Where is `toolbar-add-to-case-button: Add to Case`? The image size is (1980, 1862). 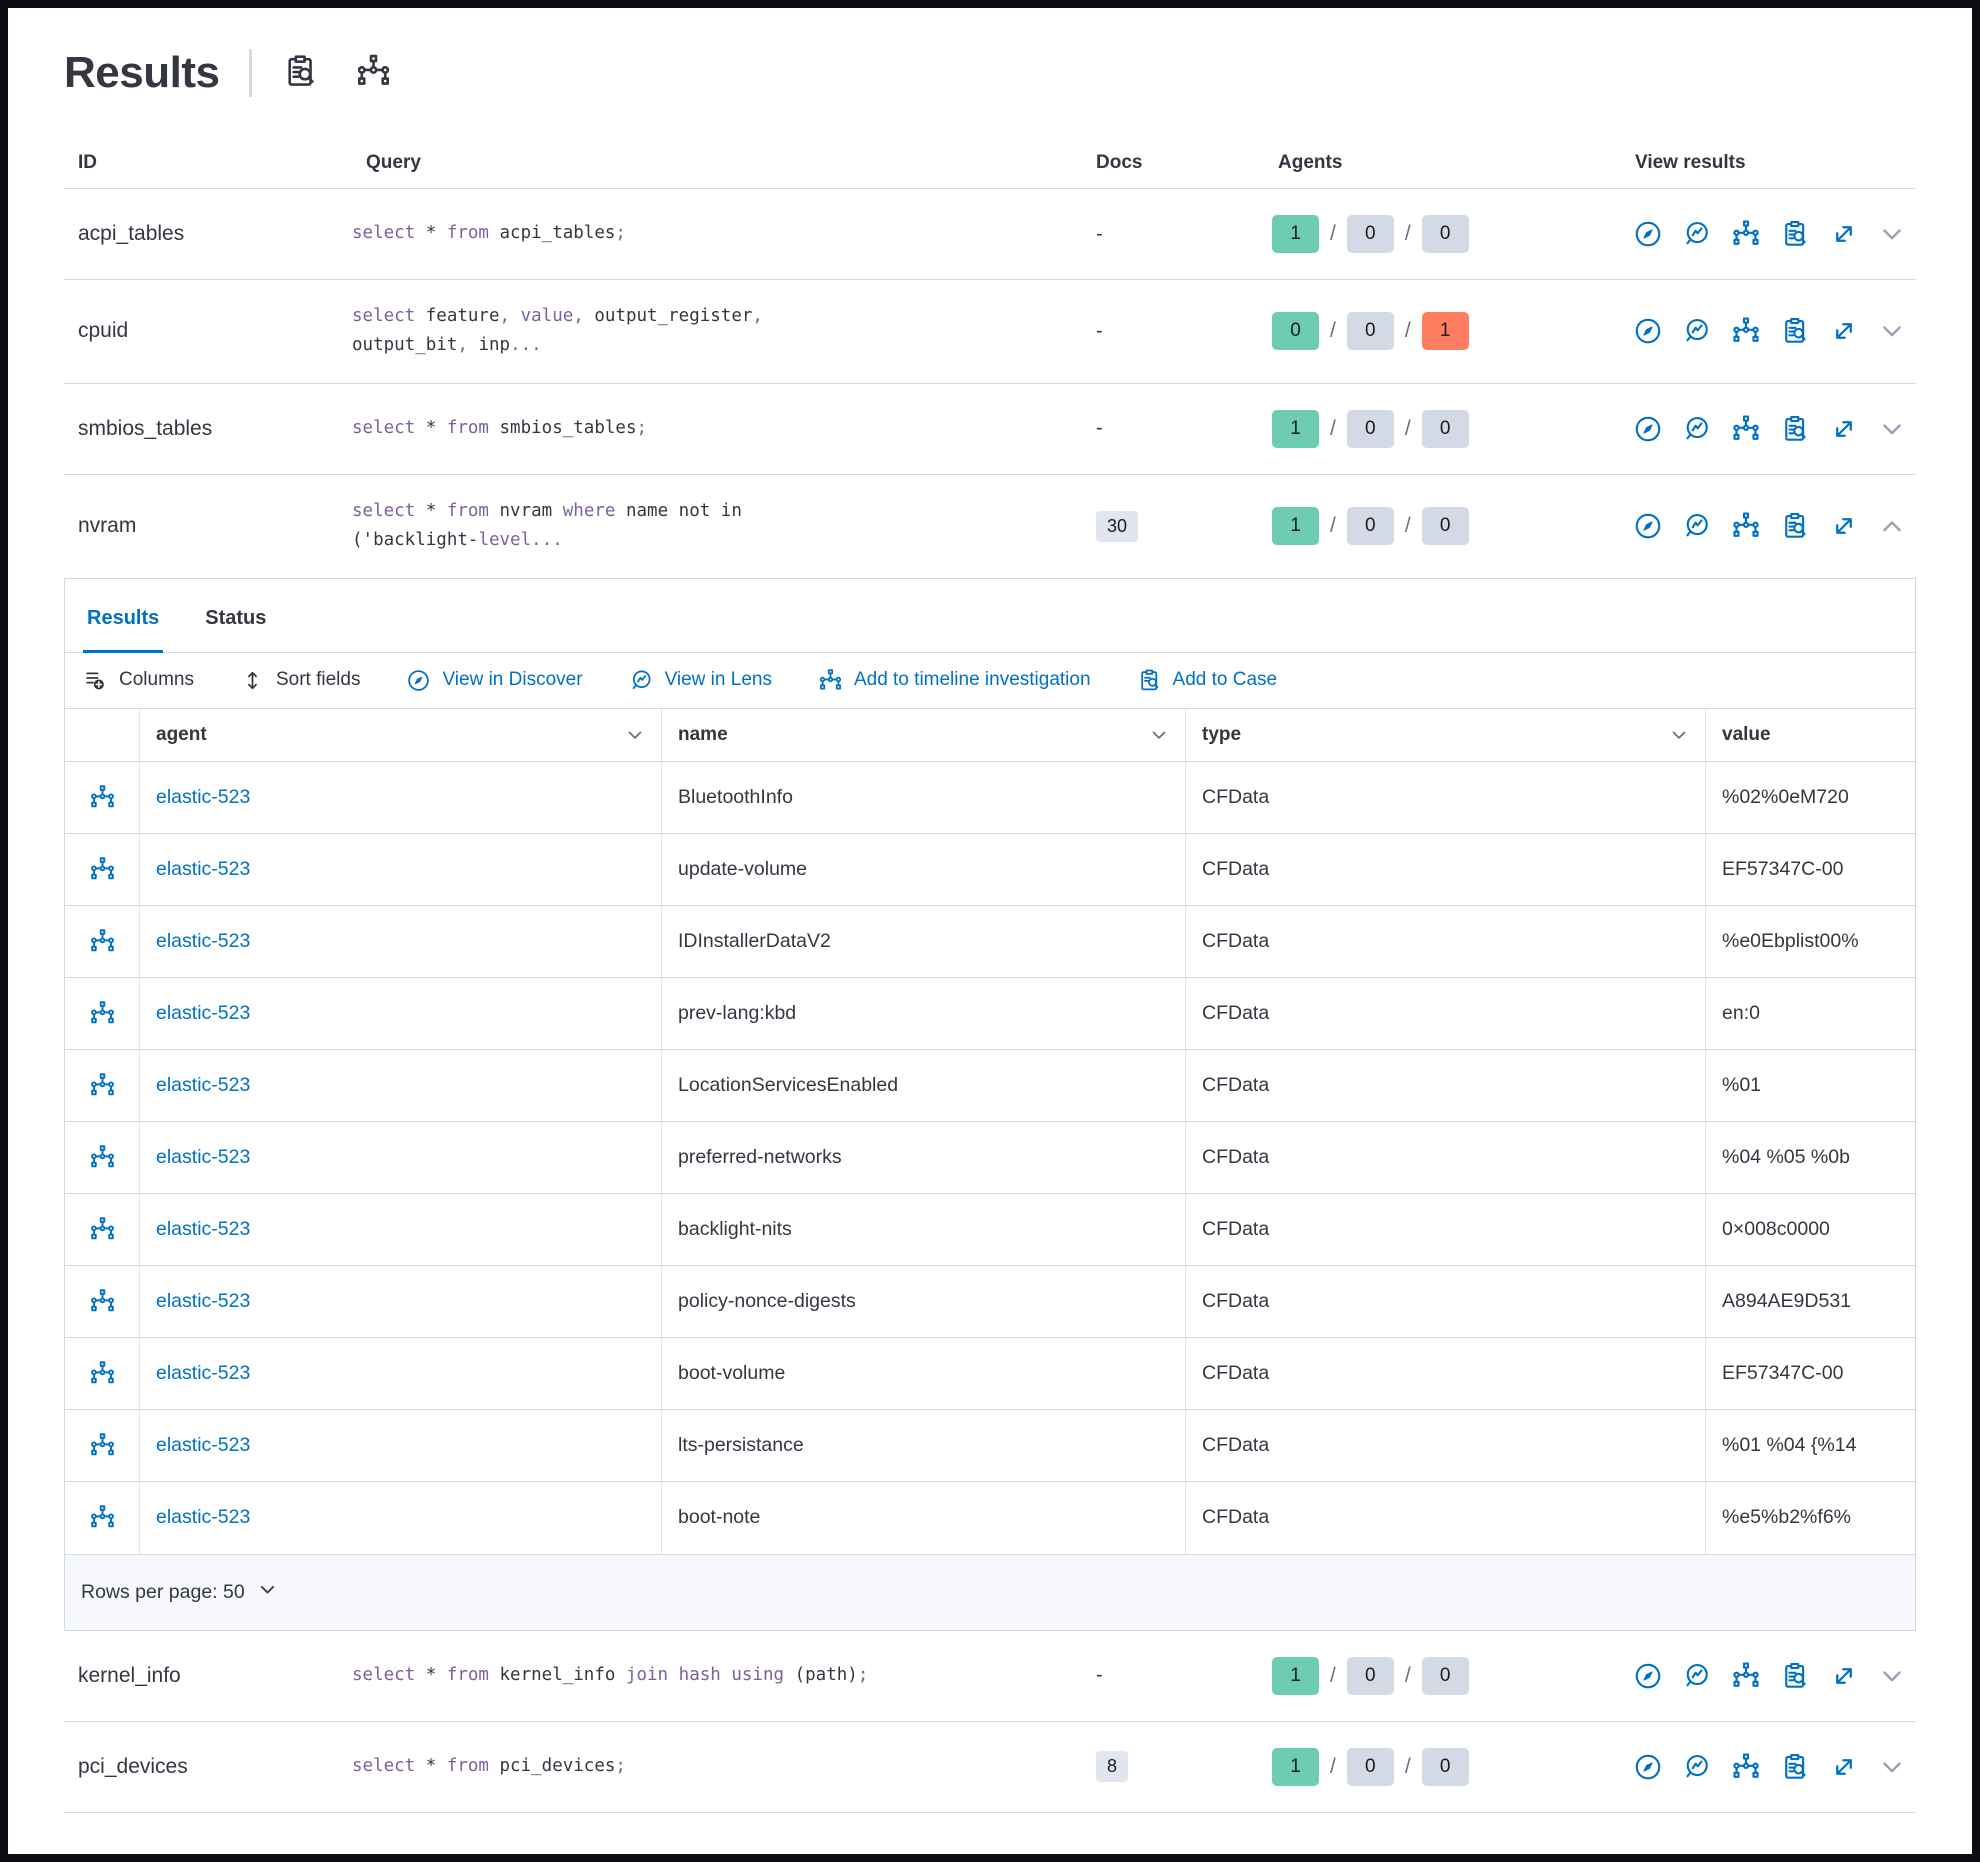
toolbar-add-to-case-button: Add to Case is located at coordinates (1207, 680).